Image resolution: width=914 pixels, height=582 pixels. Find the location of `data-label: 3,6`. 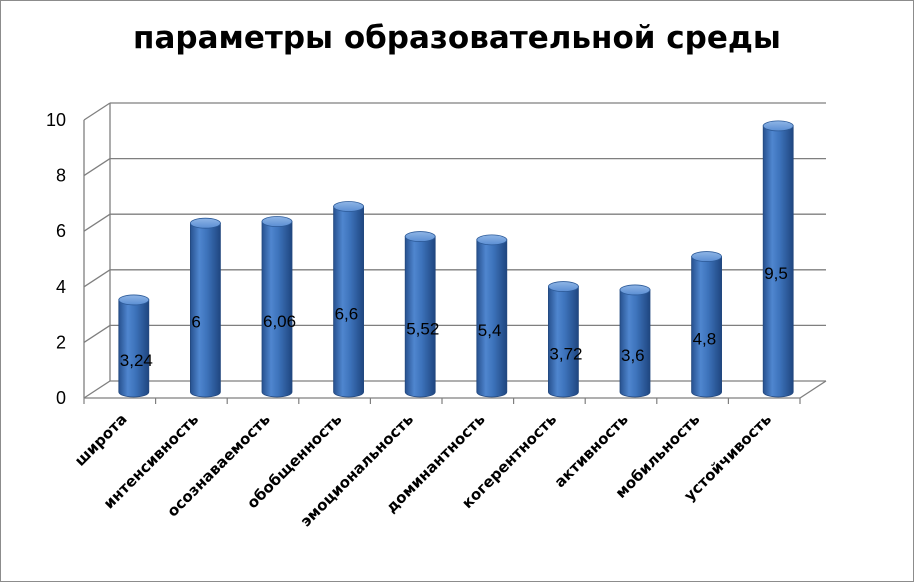

data-label: 3,6 is located at coordinates (633, 355).